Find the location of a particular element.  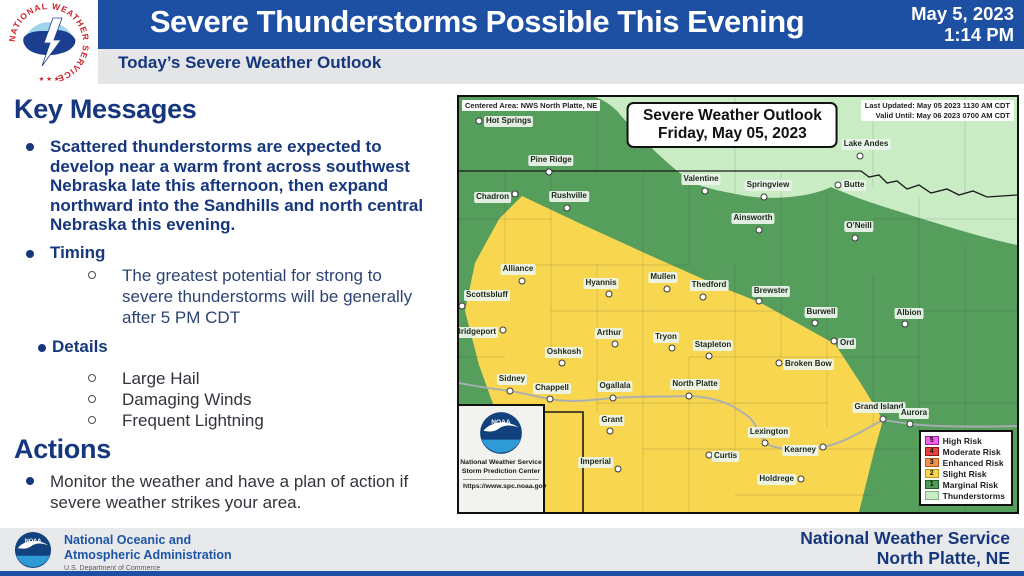

town-label: Thedford is located at coordinates (709, 285).